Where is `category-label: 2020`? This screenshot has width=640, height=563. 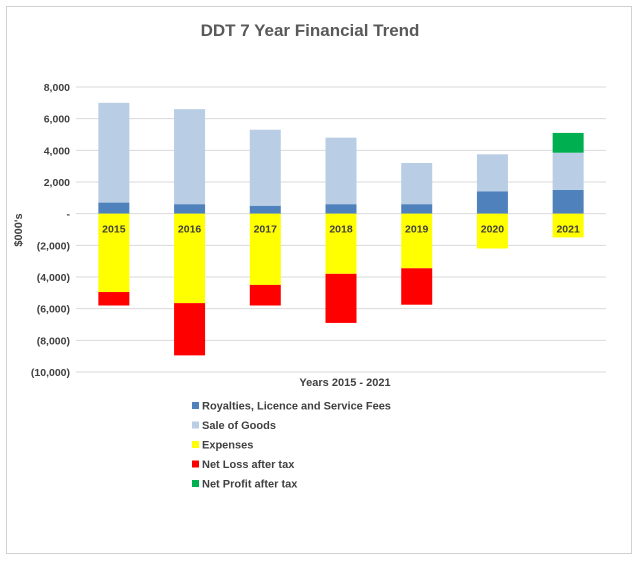 category-label: 2020 is located at coordinates (493, 230).